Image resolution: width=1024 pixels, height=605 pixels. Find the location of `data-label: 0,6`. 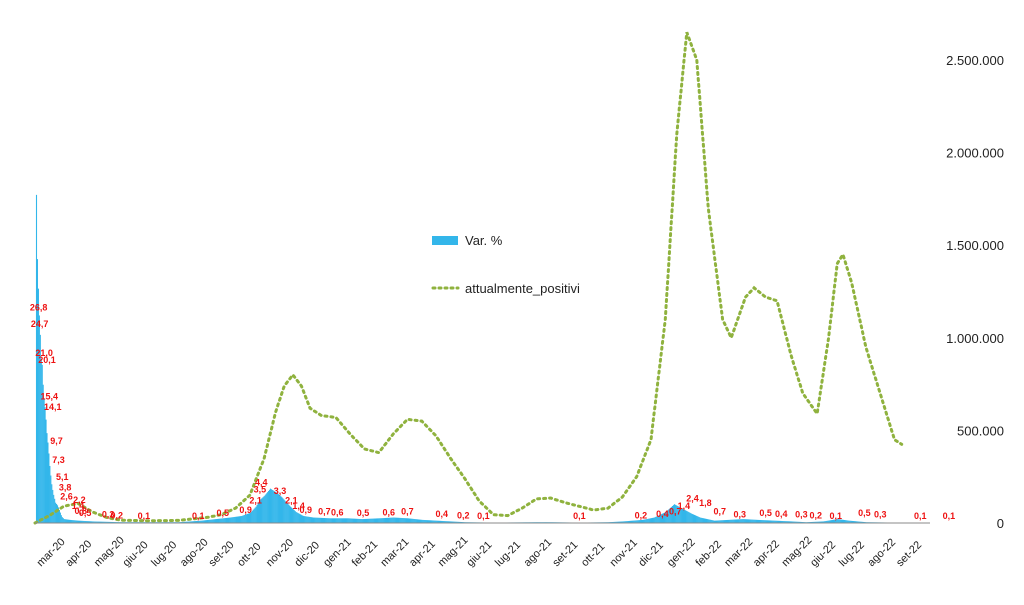

data-label: 0,6 is located at coordinates (389, 512).